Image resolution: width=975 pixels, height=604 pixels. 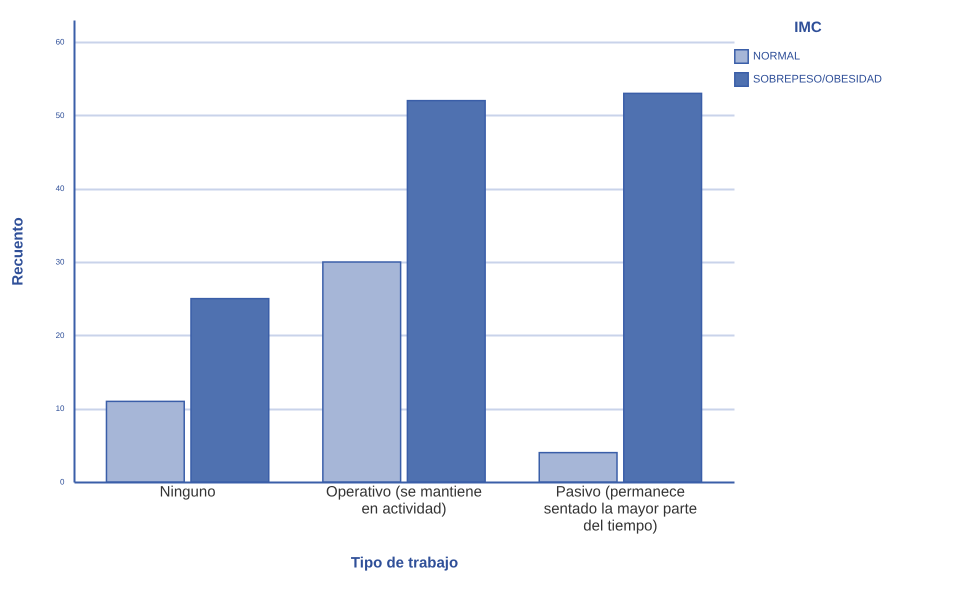 I want to click on y-tick-label: 20, so click(x=61, y=335).